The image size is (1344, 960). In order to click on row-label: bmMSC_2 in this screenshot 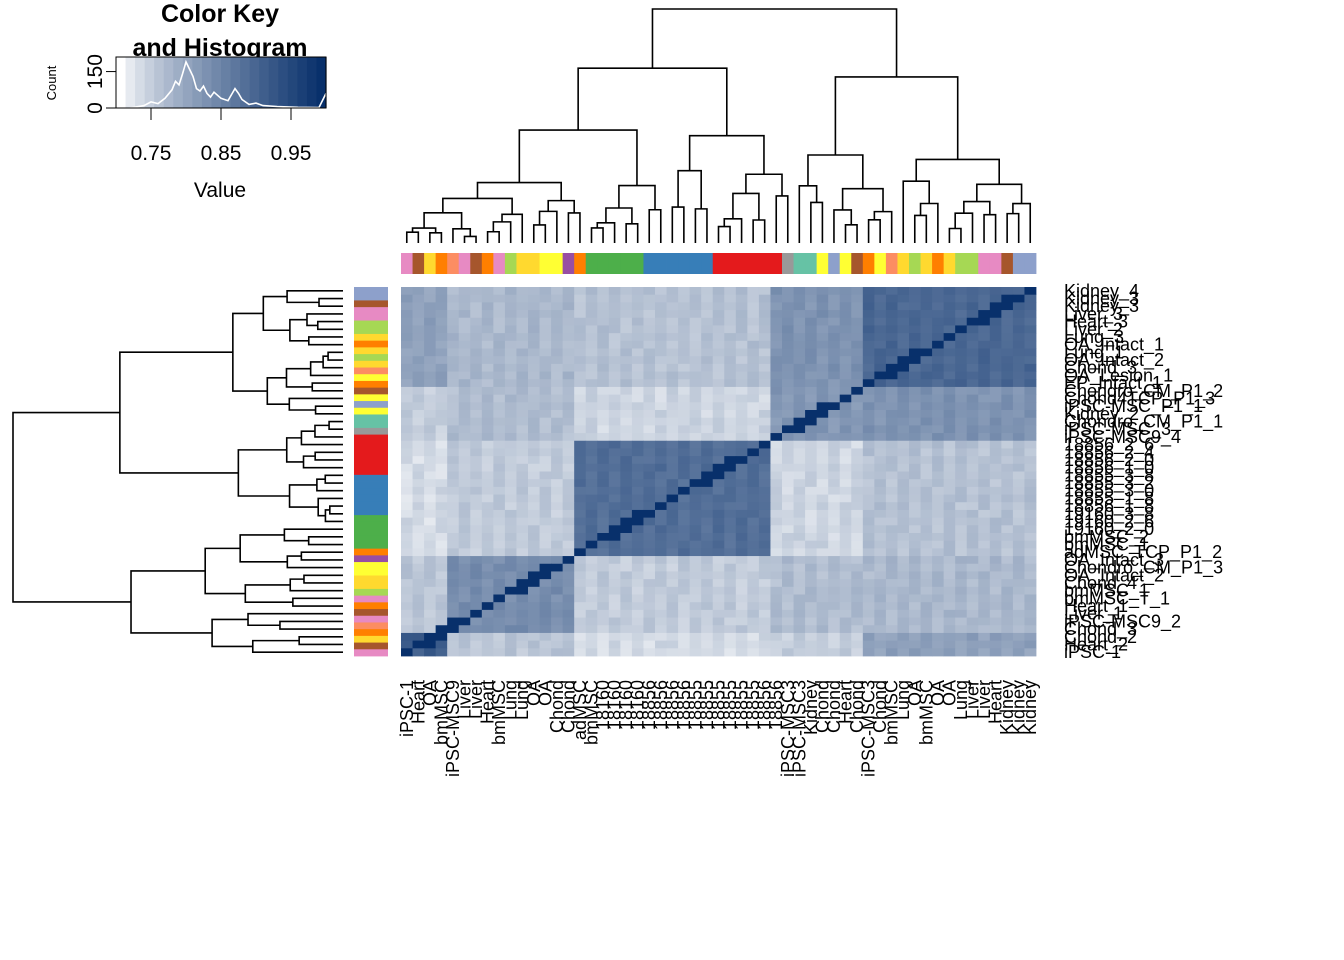, I will do `click(1106, 537)`.